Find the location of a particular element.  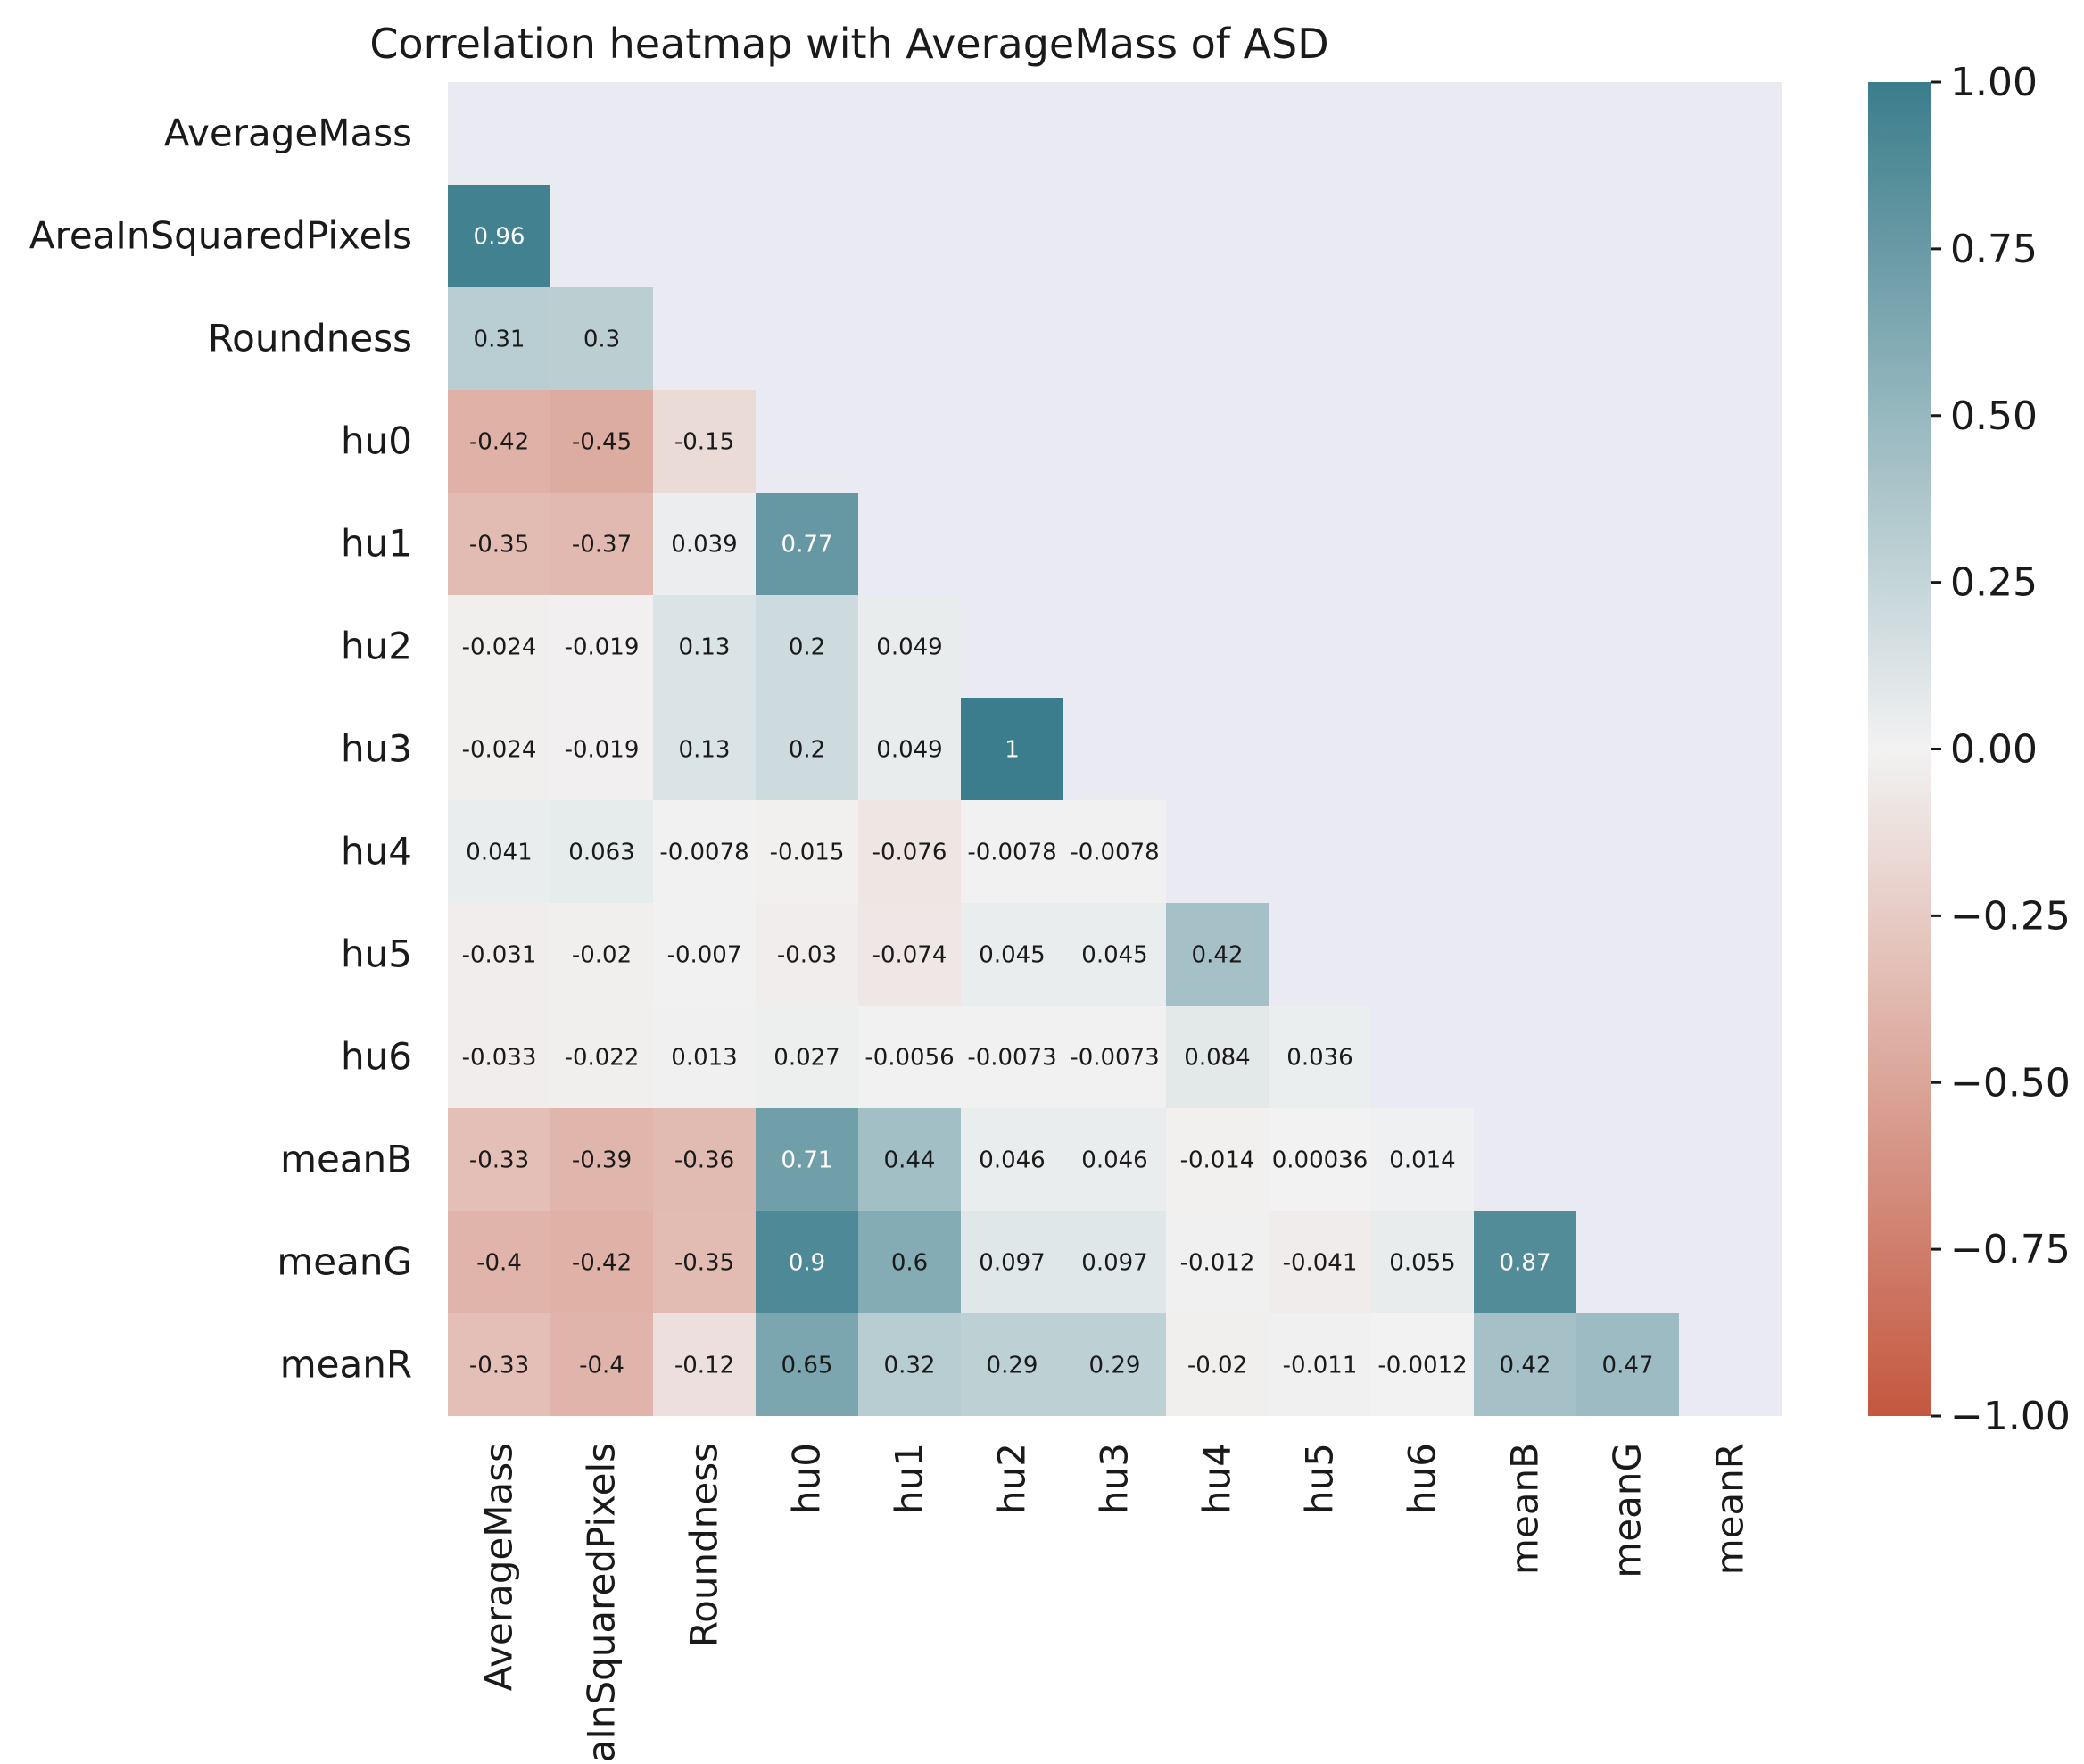

cell-value-label: 0.47 is located at coordinates (1628, 1366).